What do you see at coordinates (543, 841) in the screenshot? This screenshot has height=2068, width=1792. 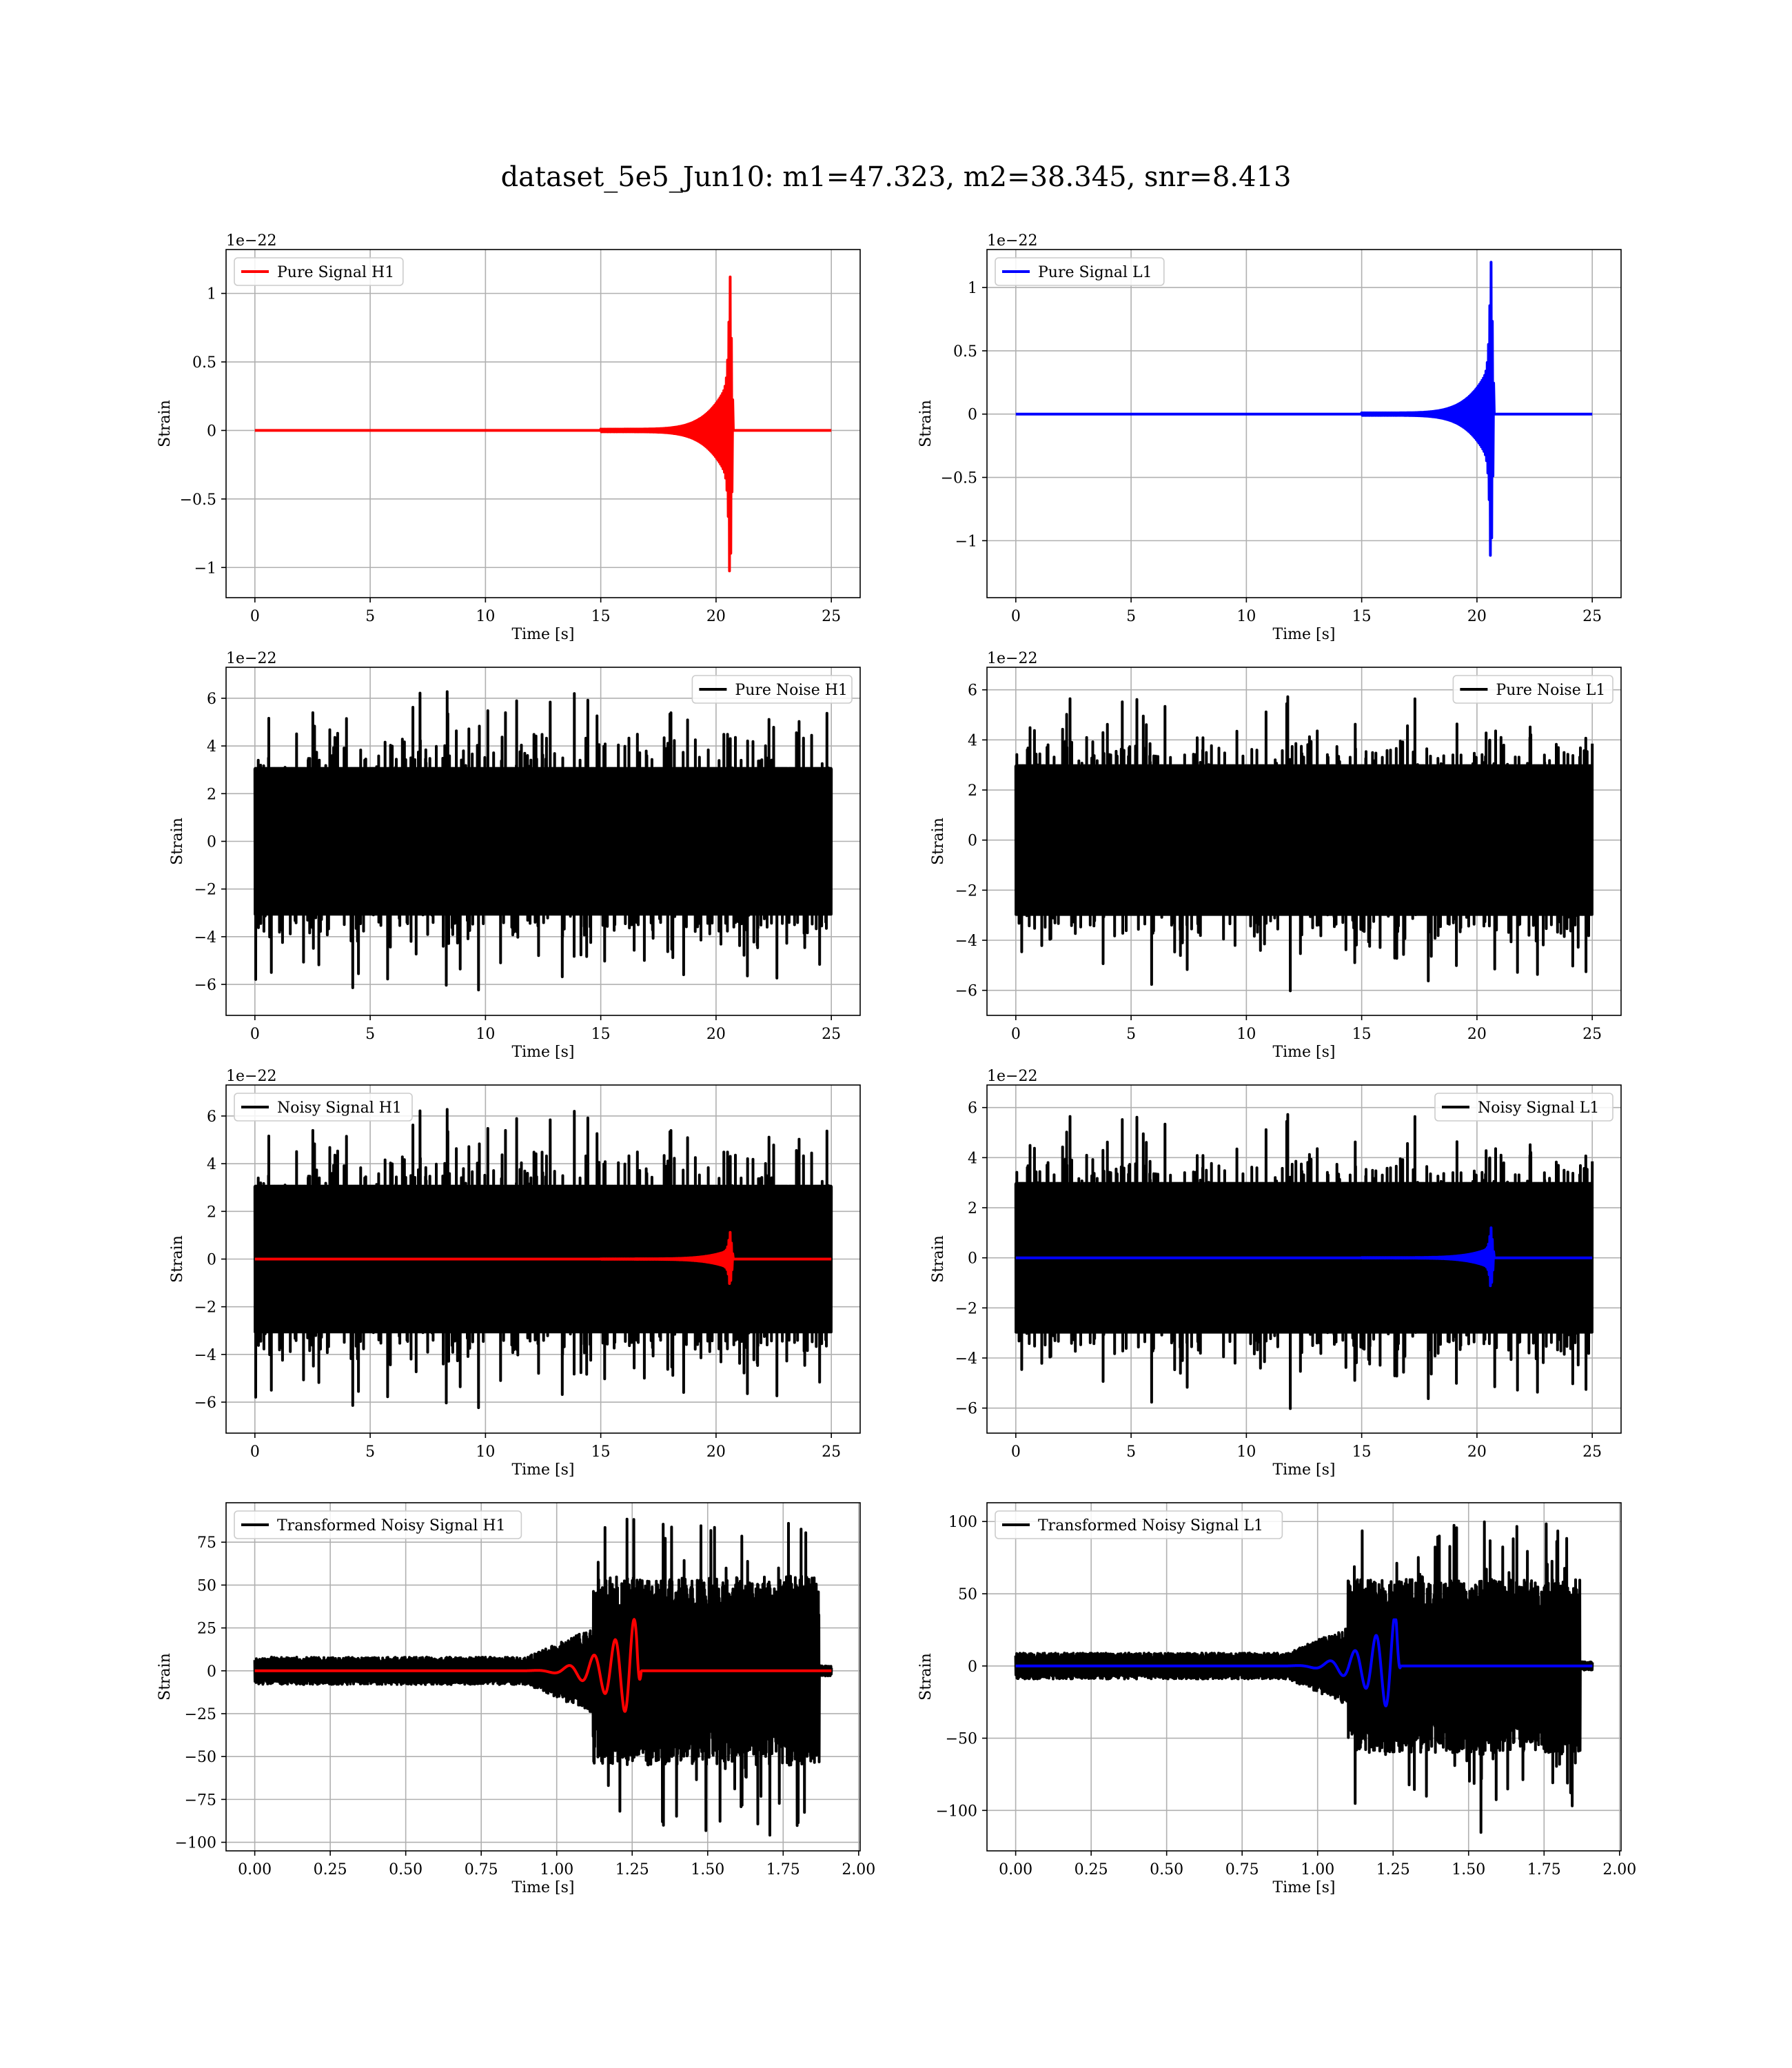 I see `series-line-pure-noise-h1` at bounding box center [543, 841].